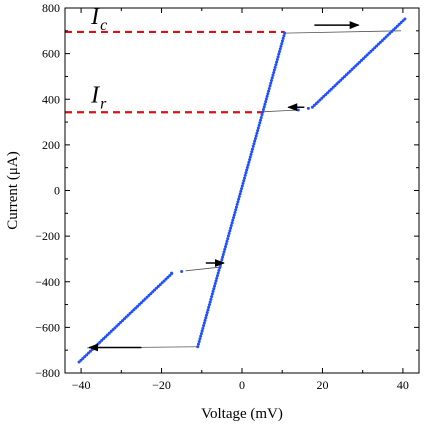  Describe the element at coordinates (57, 191) in the screenshot. I see `y-tick-label: 0` at that location.